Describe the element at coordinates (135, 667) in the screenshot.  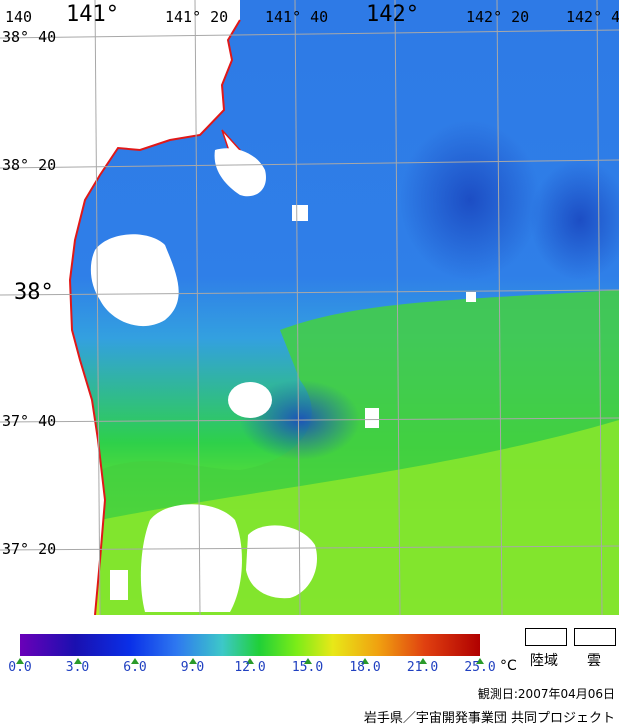
I see `color-bar-tick-label: 6.0` at that location.